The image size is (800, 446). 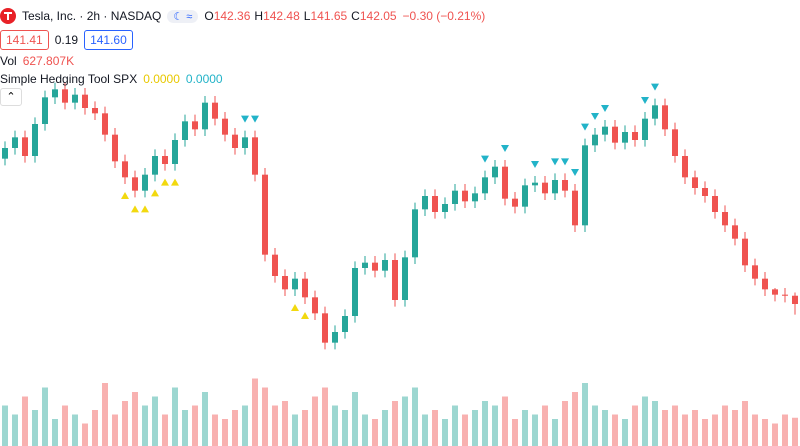 What do you see at coordinates (281, 16) in the screenshot?
I see `ohlc-value: 142.48` at bounding box center [281, 16].